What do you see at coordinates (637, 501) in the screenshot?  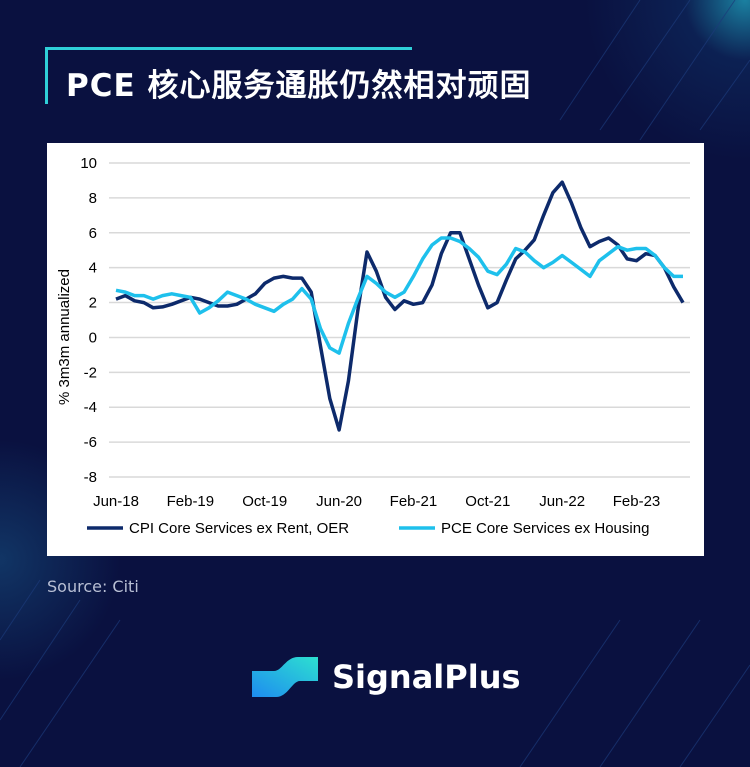 I see `x-tick-label: Feb-23` at bounding box center [637, 501].